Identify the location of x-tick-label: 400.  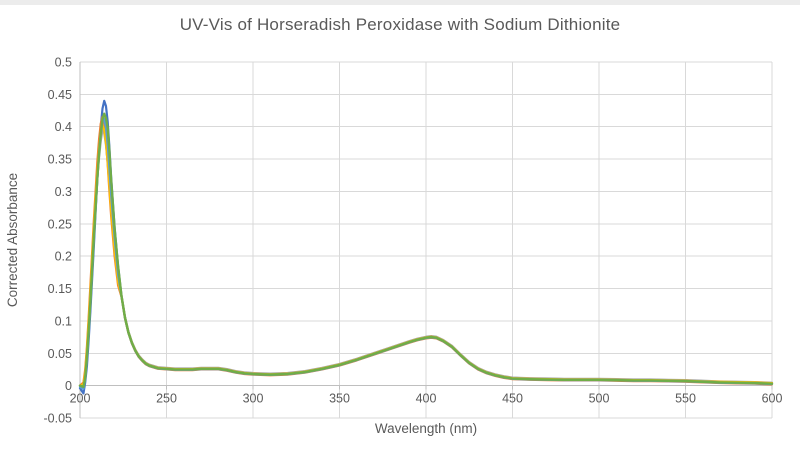
(426, 399).